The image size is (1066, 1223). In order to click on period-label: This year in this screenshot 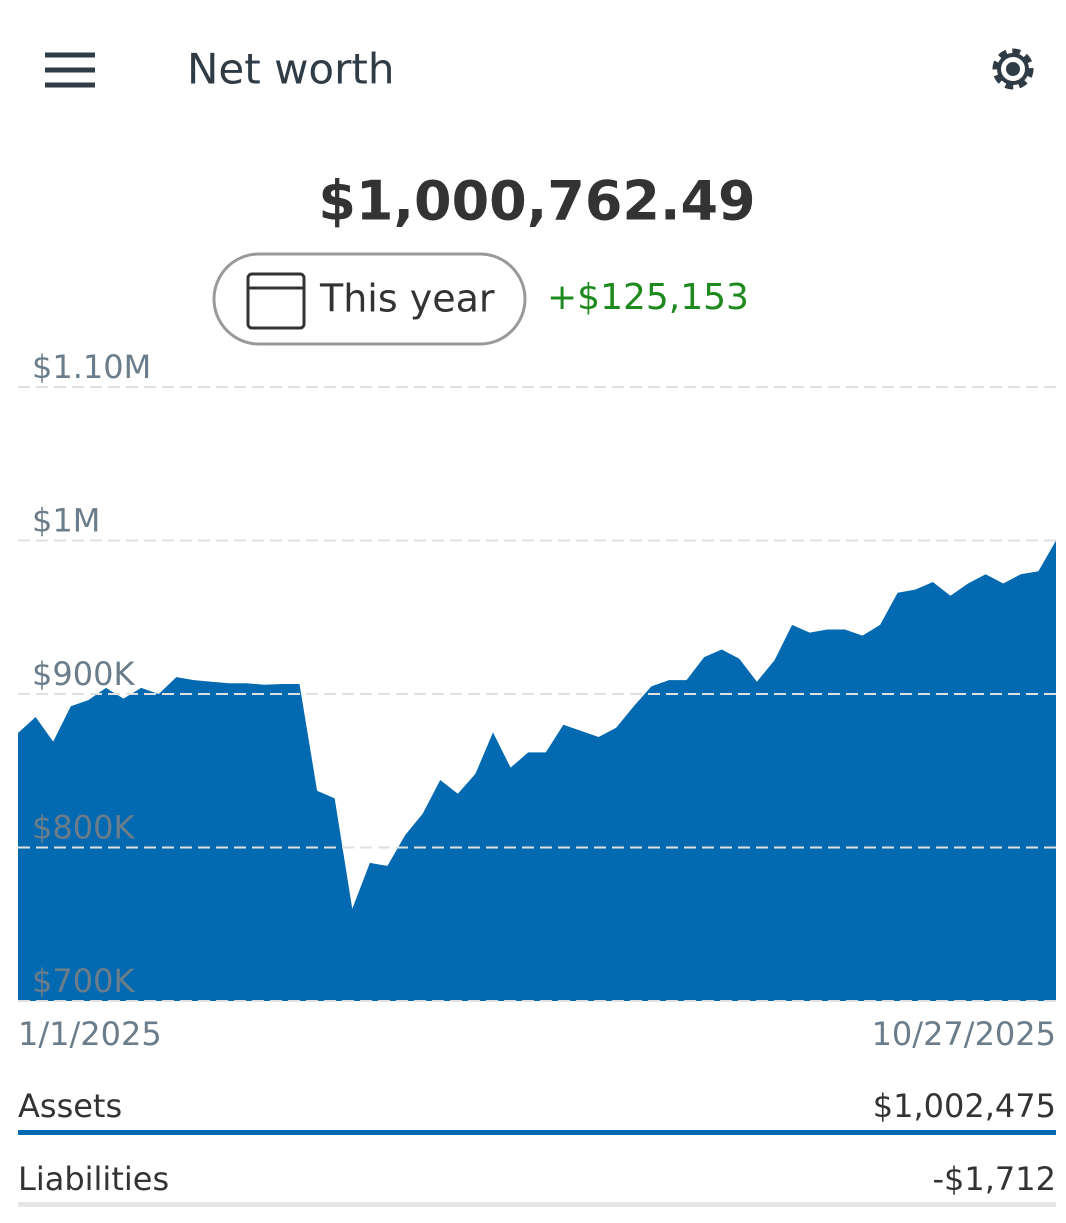, I will do `click(407, 299)`.